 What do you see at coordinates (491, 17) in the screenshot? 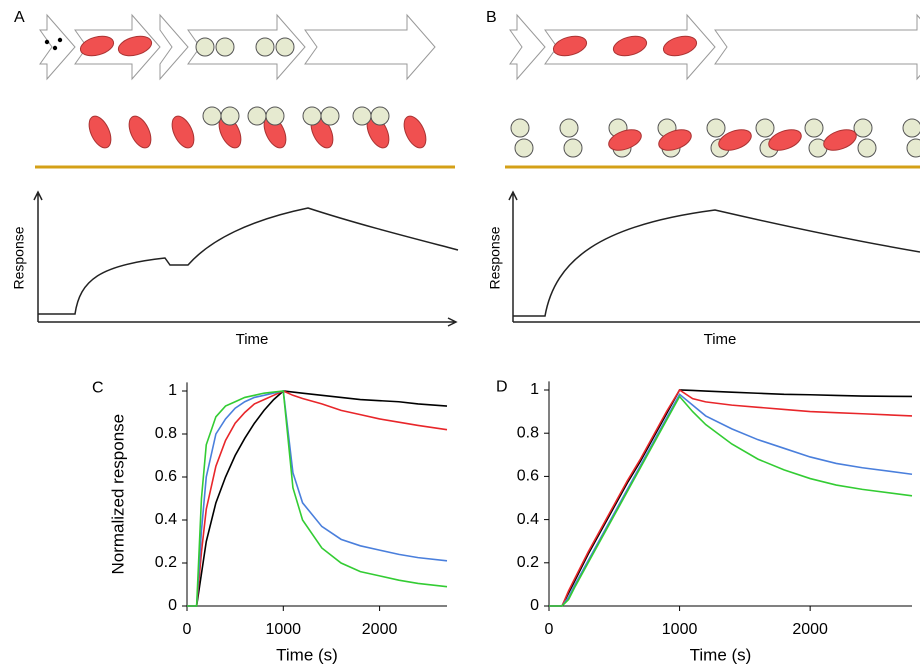
I see `panel-label: B` at bounding box center [491, 17].